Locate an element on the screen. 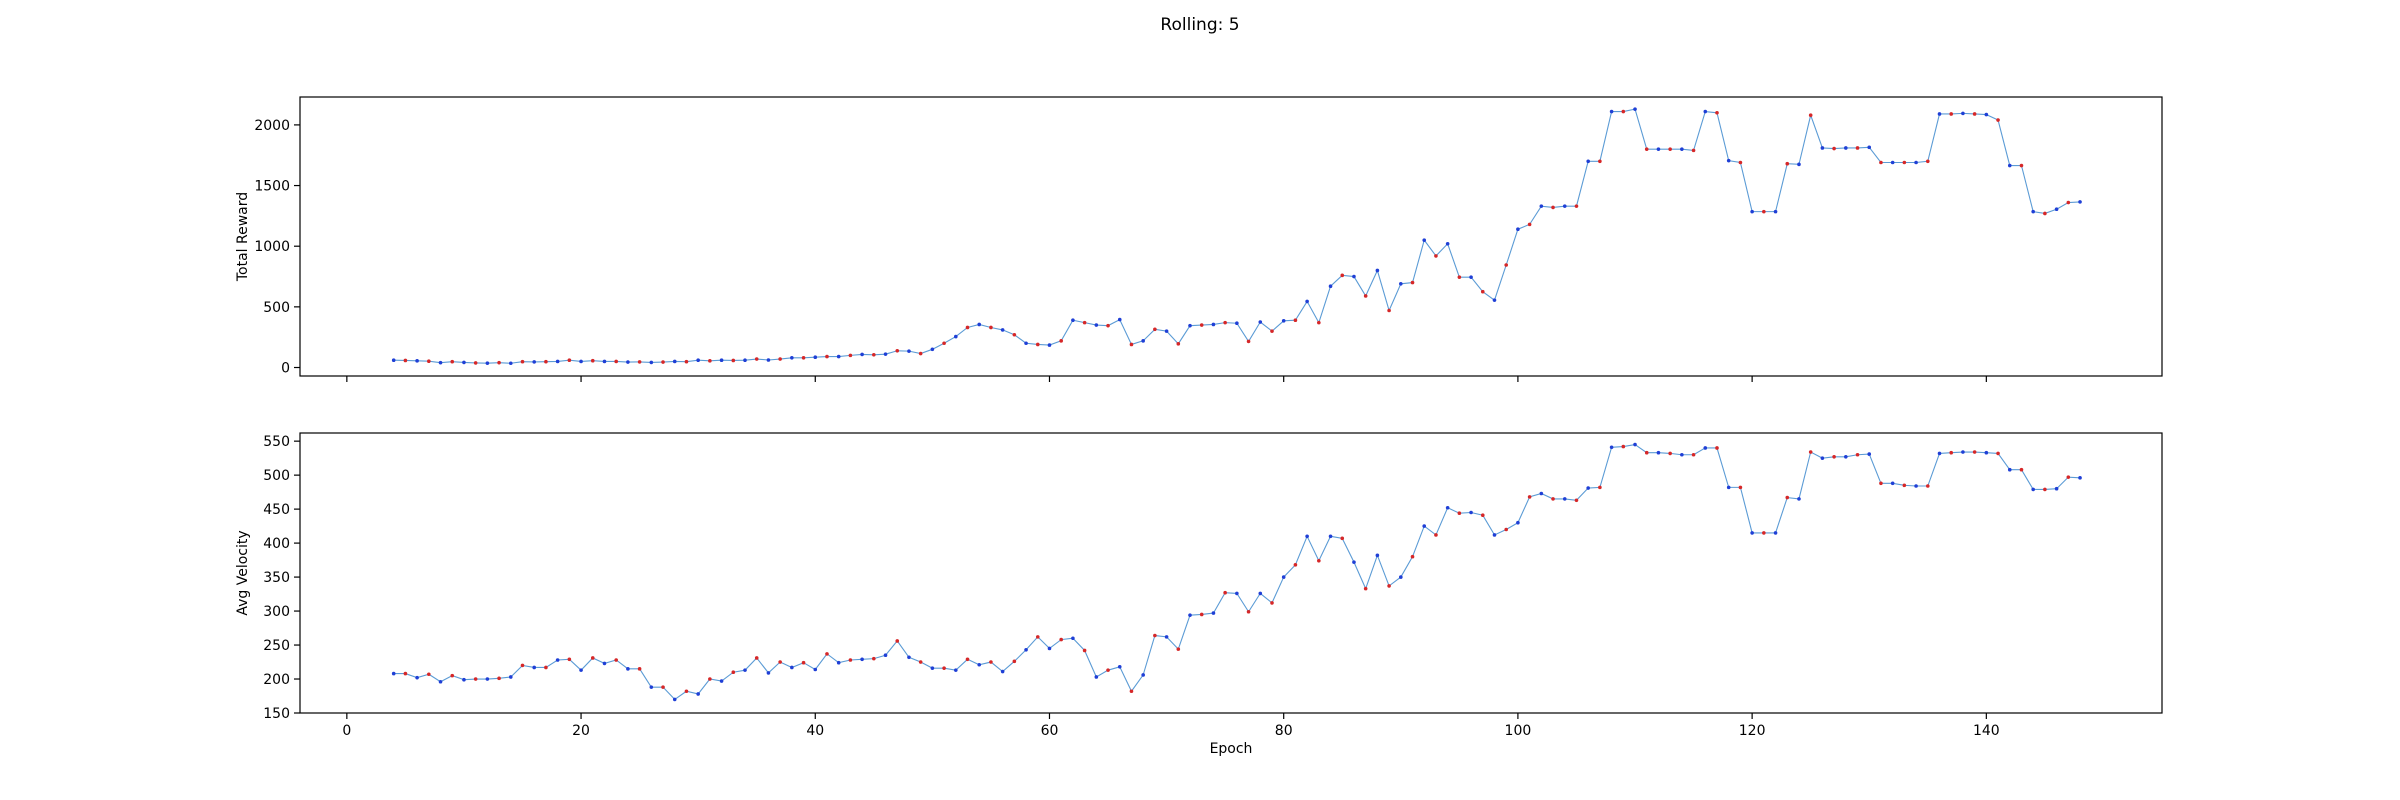 This screenshot has width=2400, height=800. avg-velocity-y-tick-label: 500 is located at coordinates (276, 476).